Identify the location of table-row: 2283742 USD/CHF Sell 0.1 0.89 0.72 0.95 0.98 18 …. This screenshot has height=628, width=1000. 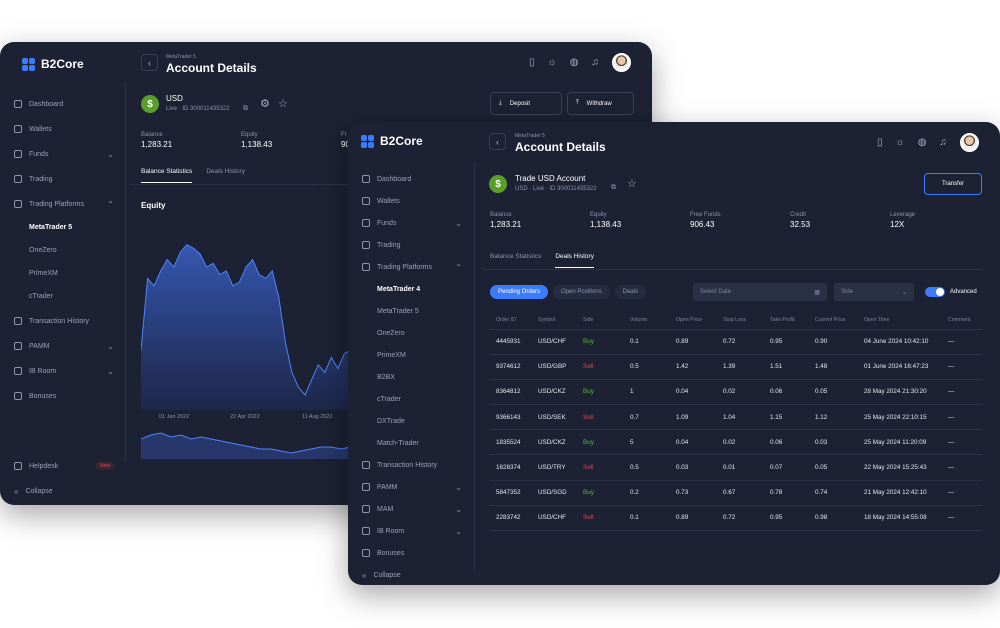
(736, 518).